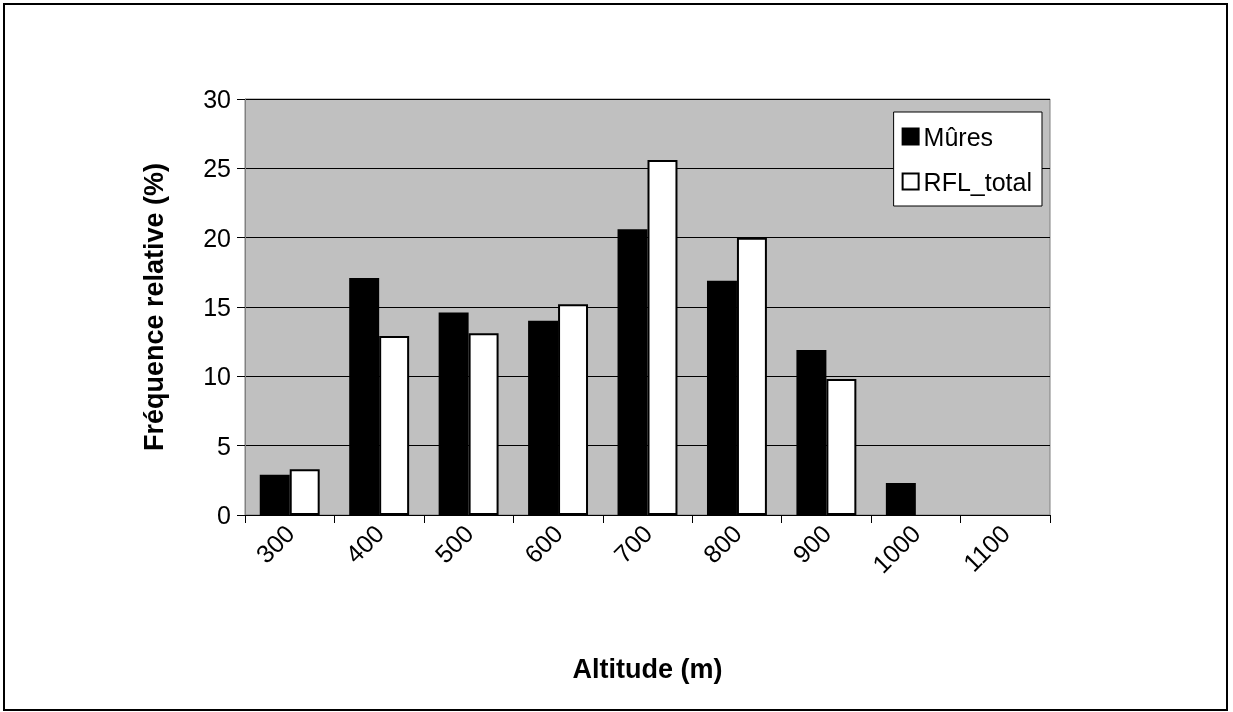 The width and height of the screenshot is (1233, 712). I want to click on x-tick-label: 700, so click(633, 544).